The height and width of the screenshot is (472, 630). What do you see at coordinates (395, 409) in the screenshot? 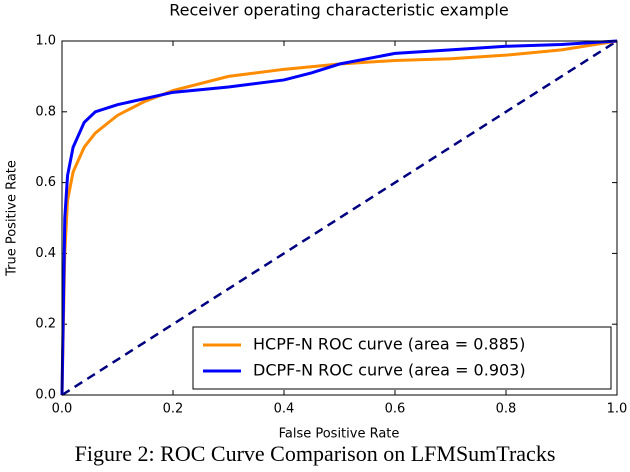
I see `x-tick-label: 0.6` at bounding box center [395, 409].